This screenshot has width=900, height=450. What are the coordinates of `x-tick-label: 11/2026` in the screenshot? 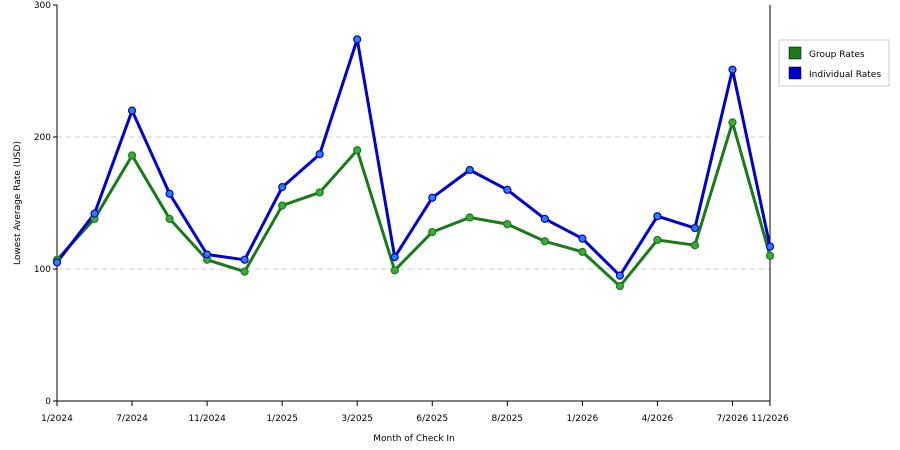 It's located at (770, 419).